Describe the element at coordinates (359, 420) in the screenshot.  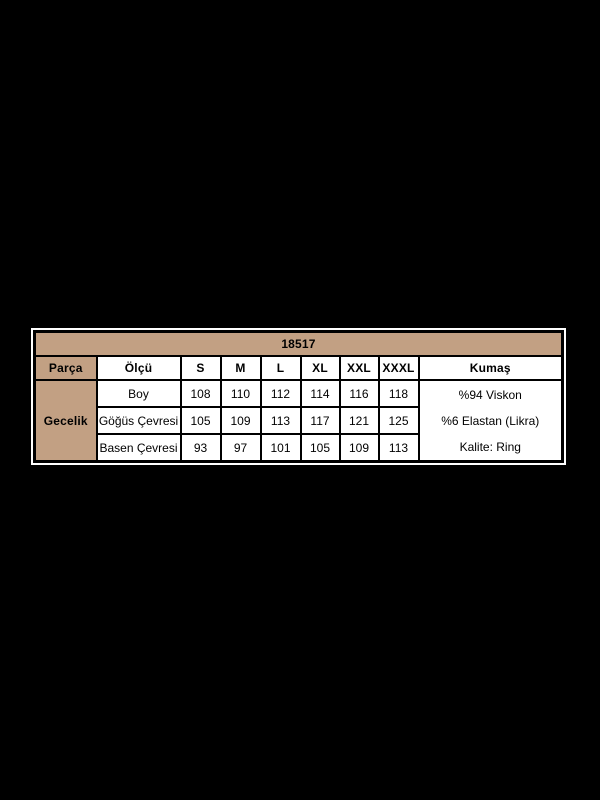
I see `size-value-cell: 121` at that location.